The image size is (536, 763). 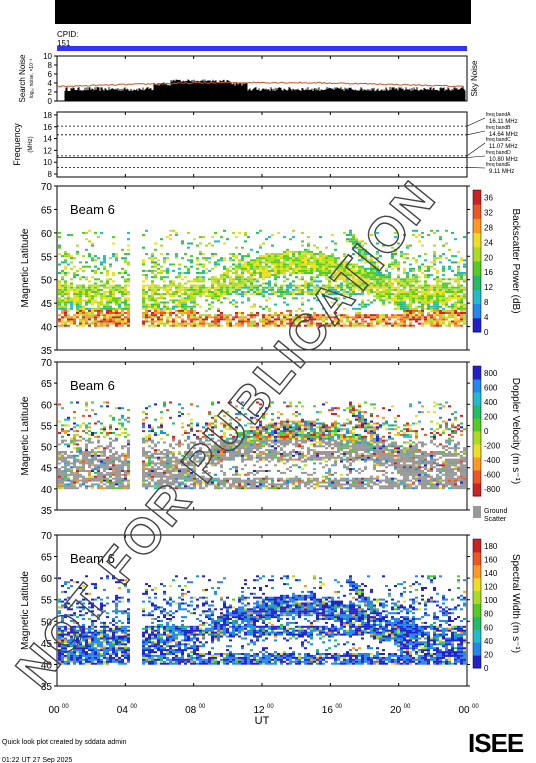 I want to click on colorbar-tick-label: 32, so click(x=488, y=212).